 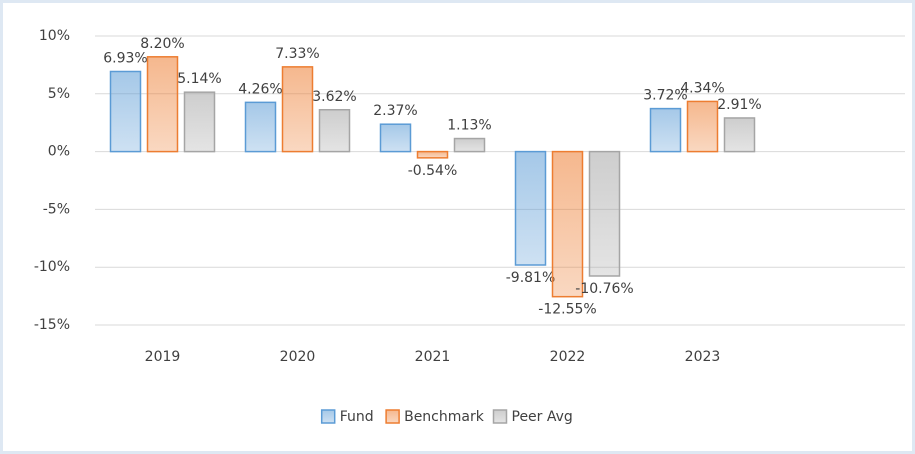 I want to click on x-tick-label: 2019, so click(x=163, y=357).